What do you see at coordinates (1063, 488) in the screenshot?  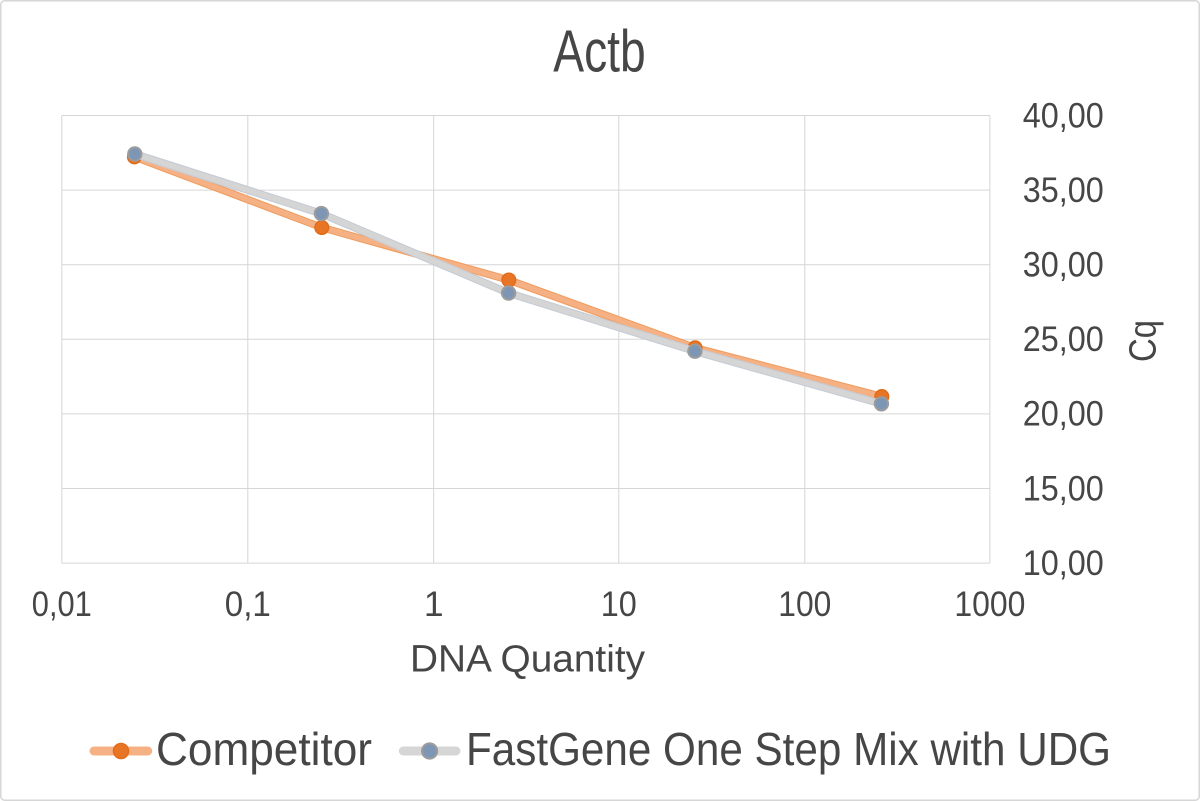 I see `svg-text: 15,00` at bounding box center [1063, 488].